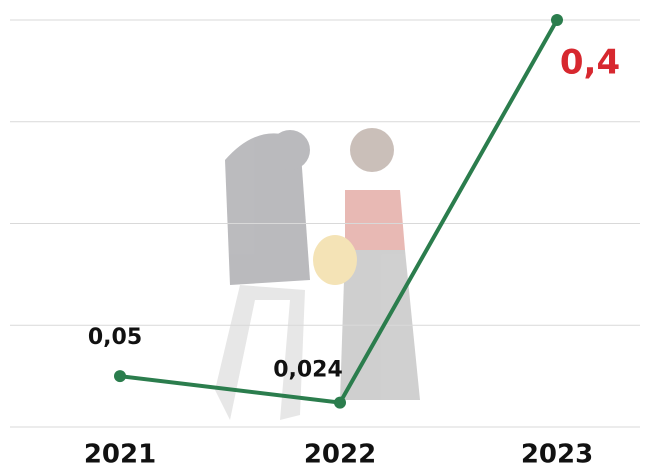 Image resolution: width=654 pixels, height=468 pixels. What do you see at coordinates (308, 370) in the screenshot?
I see `value-label: 0,024` at bounding box center [308, 370].